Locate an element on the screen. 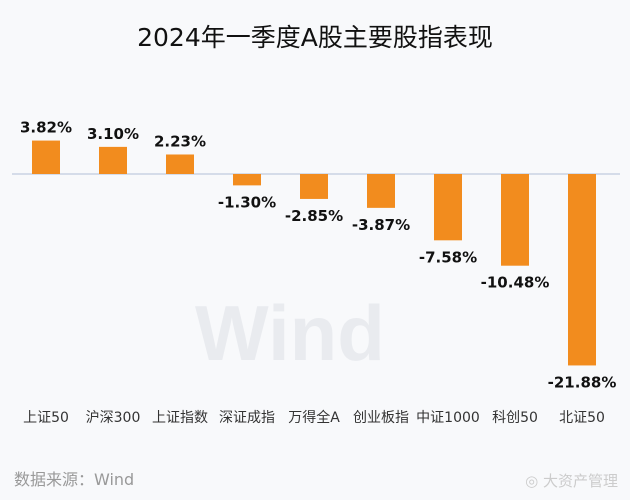  data-label: -10.48% is located at coordinates (515, 283).